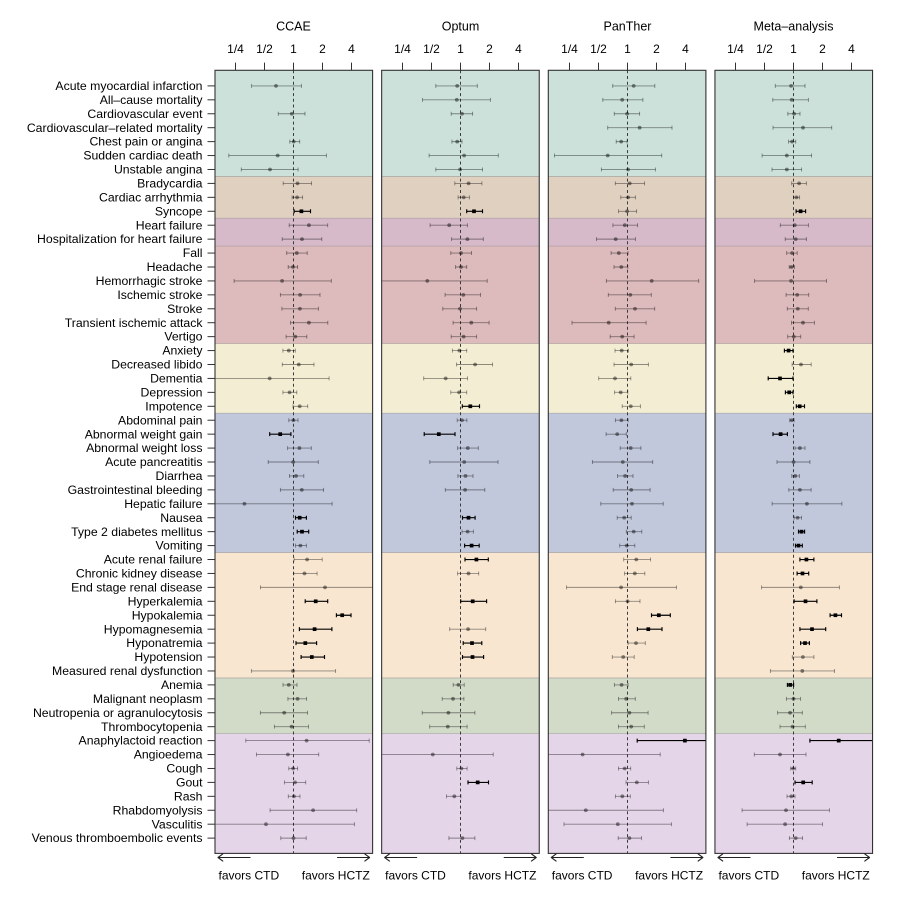 This screenshot has height=910, width=899. I want to click on svg-text: Hypotension, so click(168, 657).